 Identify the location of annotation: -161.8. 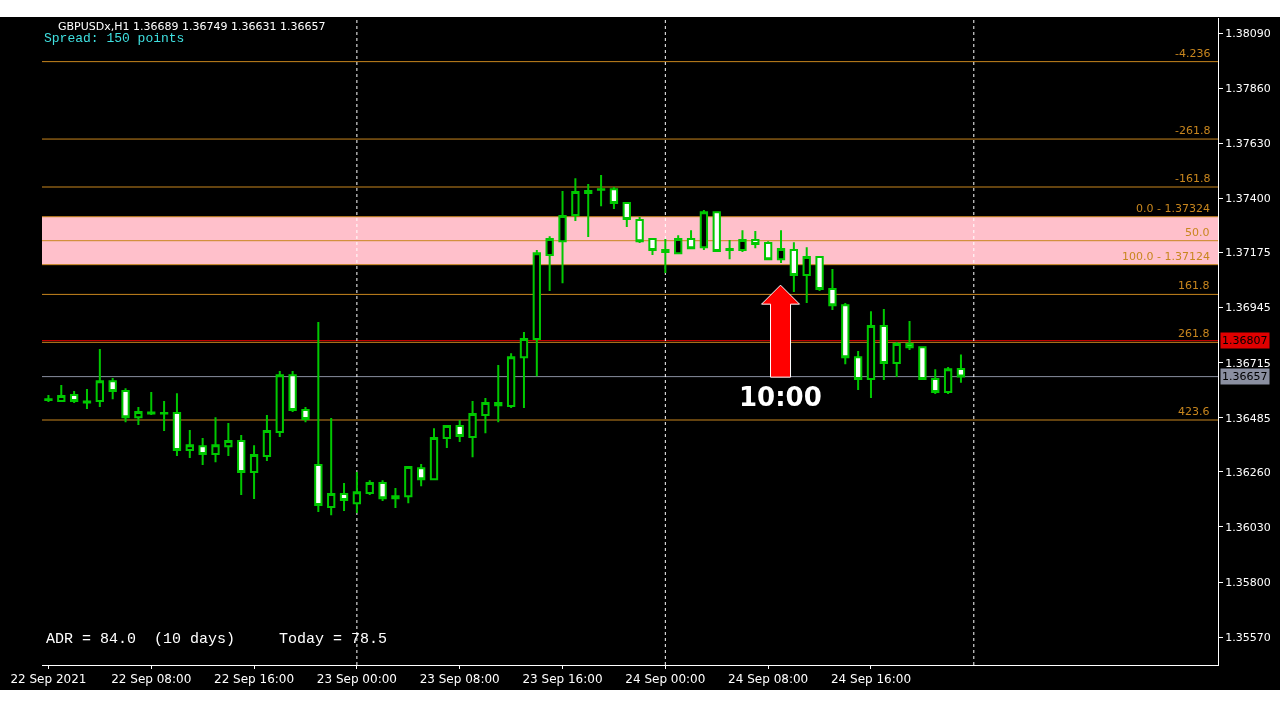
(1193, 178).